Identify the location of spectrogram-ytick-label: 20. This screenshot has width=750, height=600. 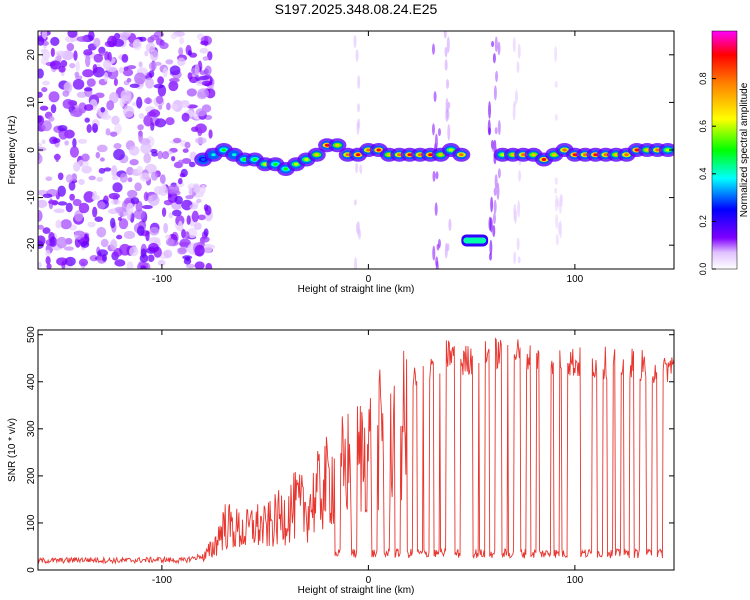
(31, 55).